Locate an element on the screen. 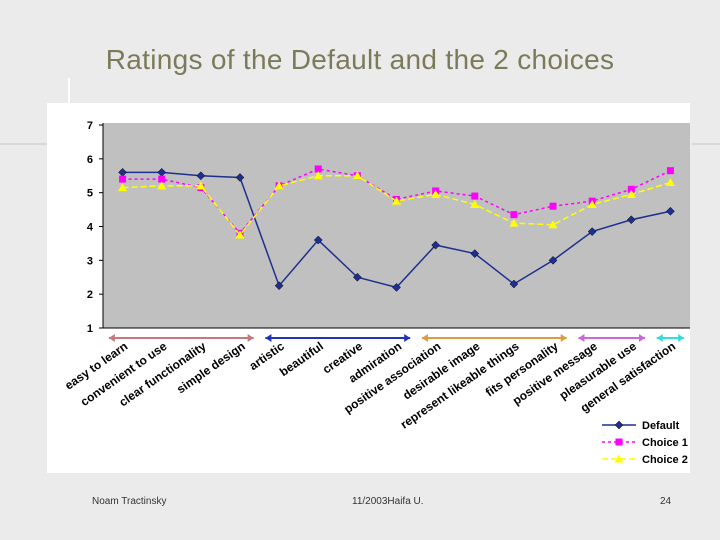  page-number: 24 is located at coordinates (666, 501).